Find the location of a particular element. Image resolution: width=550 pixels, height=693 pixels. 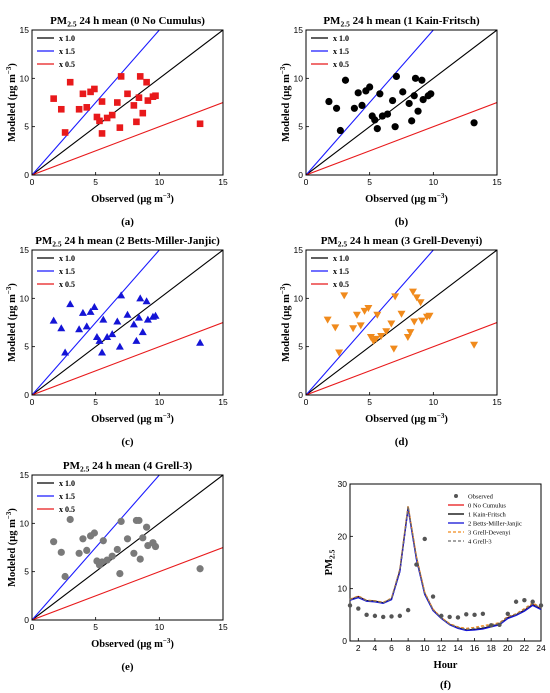

x-axis-label: Hour is located at coordinates (446, 665).